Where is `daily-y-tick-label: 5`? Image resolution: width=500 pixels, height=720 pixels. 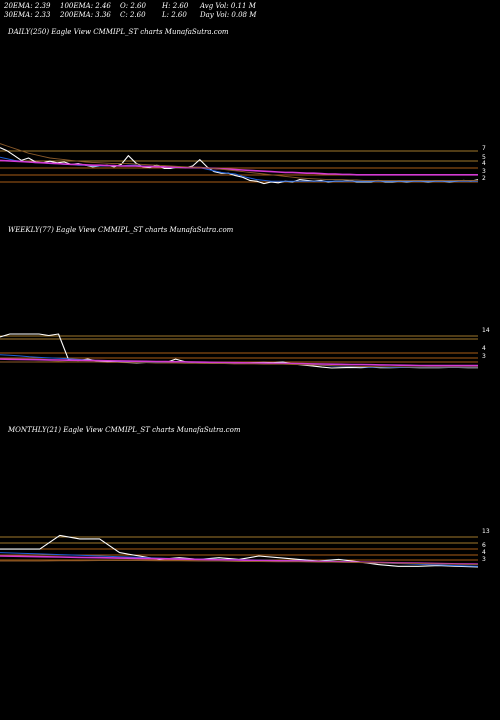 daily-y-tick-label: 5 is located at coordinates (484, 157).